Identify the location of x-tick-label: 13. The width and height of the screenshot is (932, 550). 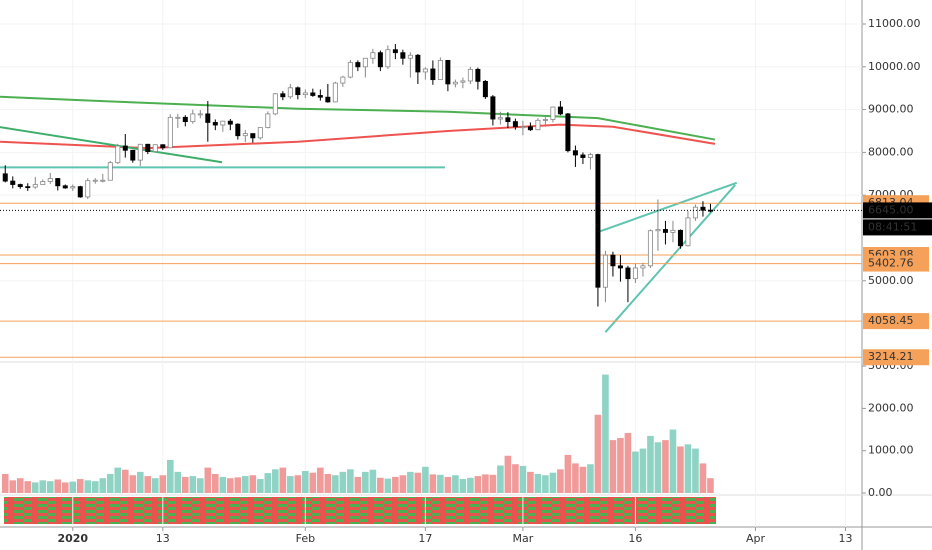
(163, 538).